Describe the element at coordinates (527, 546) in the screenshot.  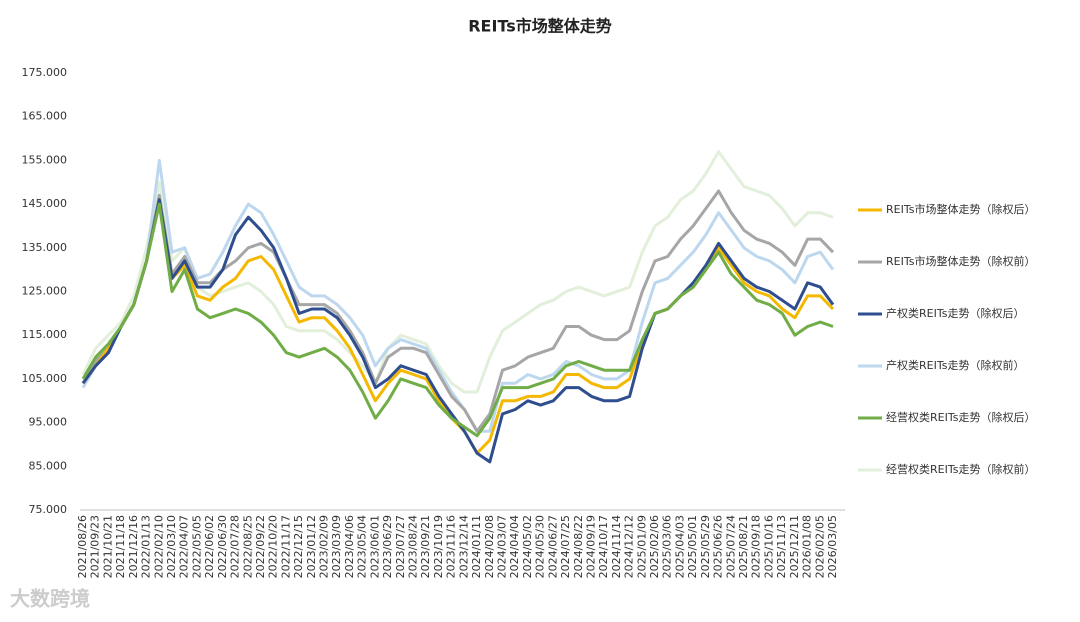
I see `x-tick-label: 2024/05/02` at that location.